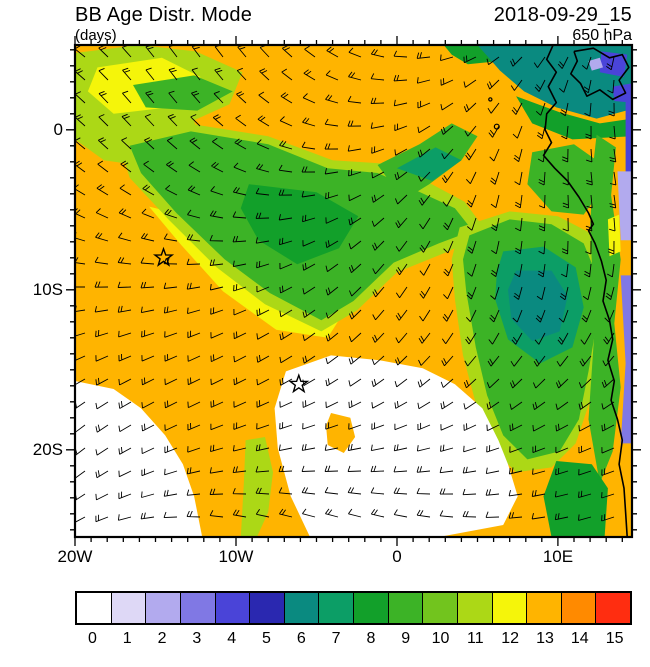  Describe the element at coordinates (58, 129) in the screenshot. I see `y-axis-label: 0` at that location.